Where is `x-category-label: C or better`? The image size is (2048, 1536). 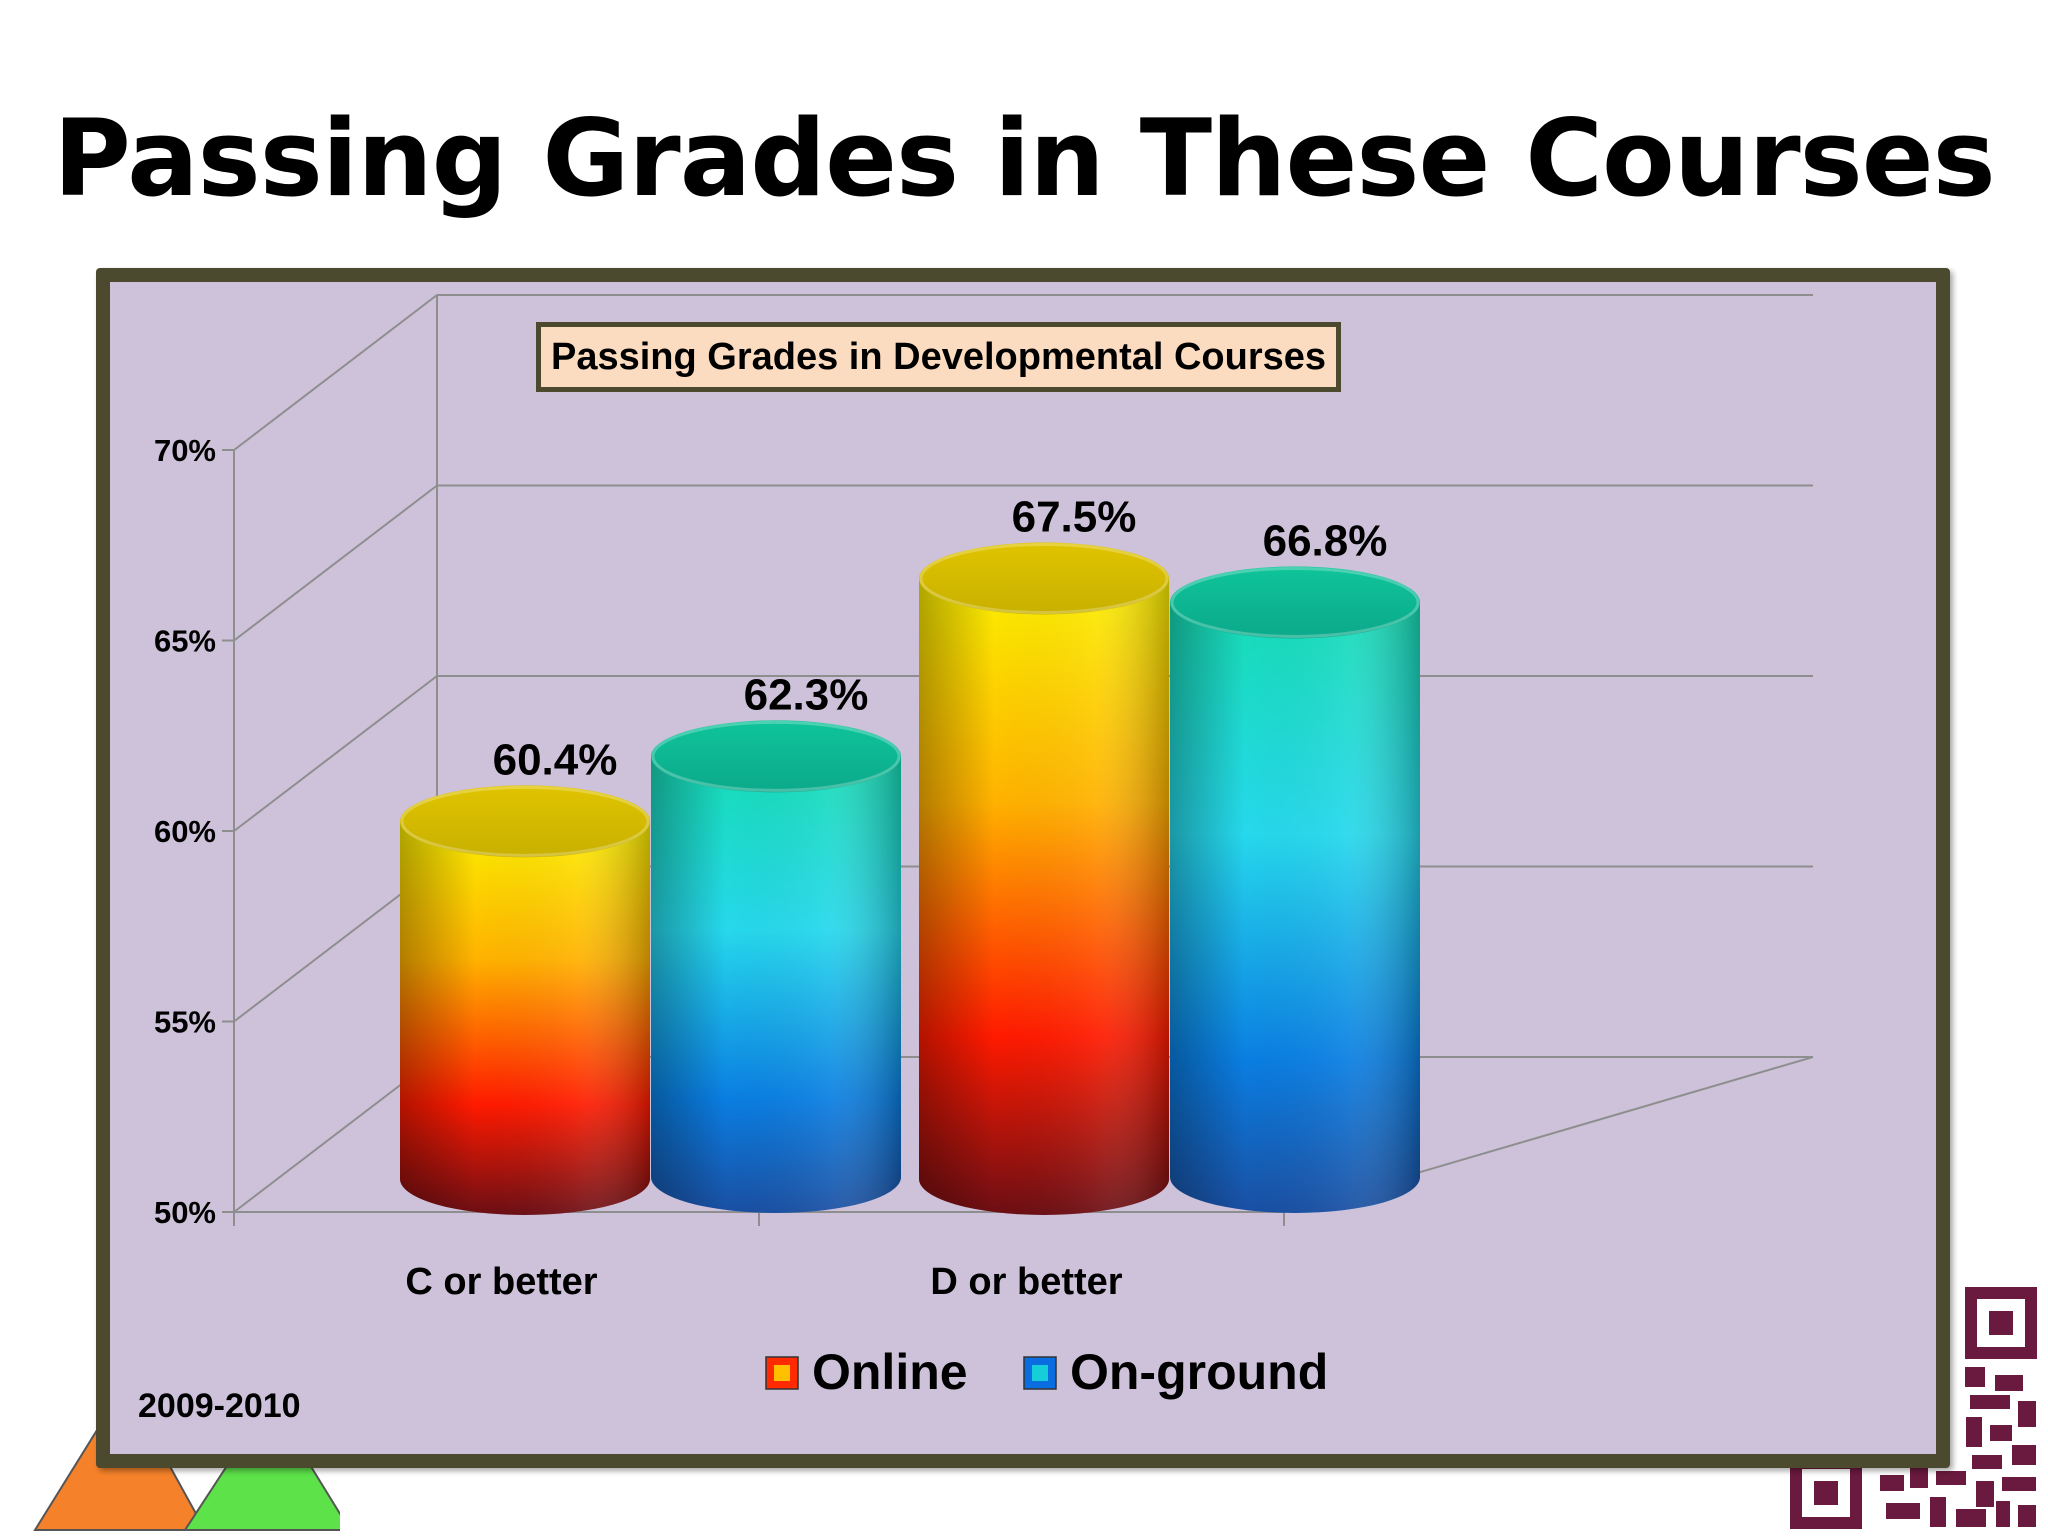
x-category-label: C or better is located at coordinates (501, 1282).